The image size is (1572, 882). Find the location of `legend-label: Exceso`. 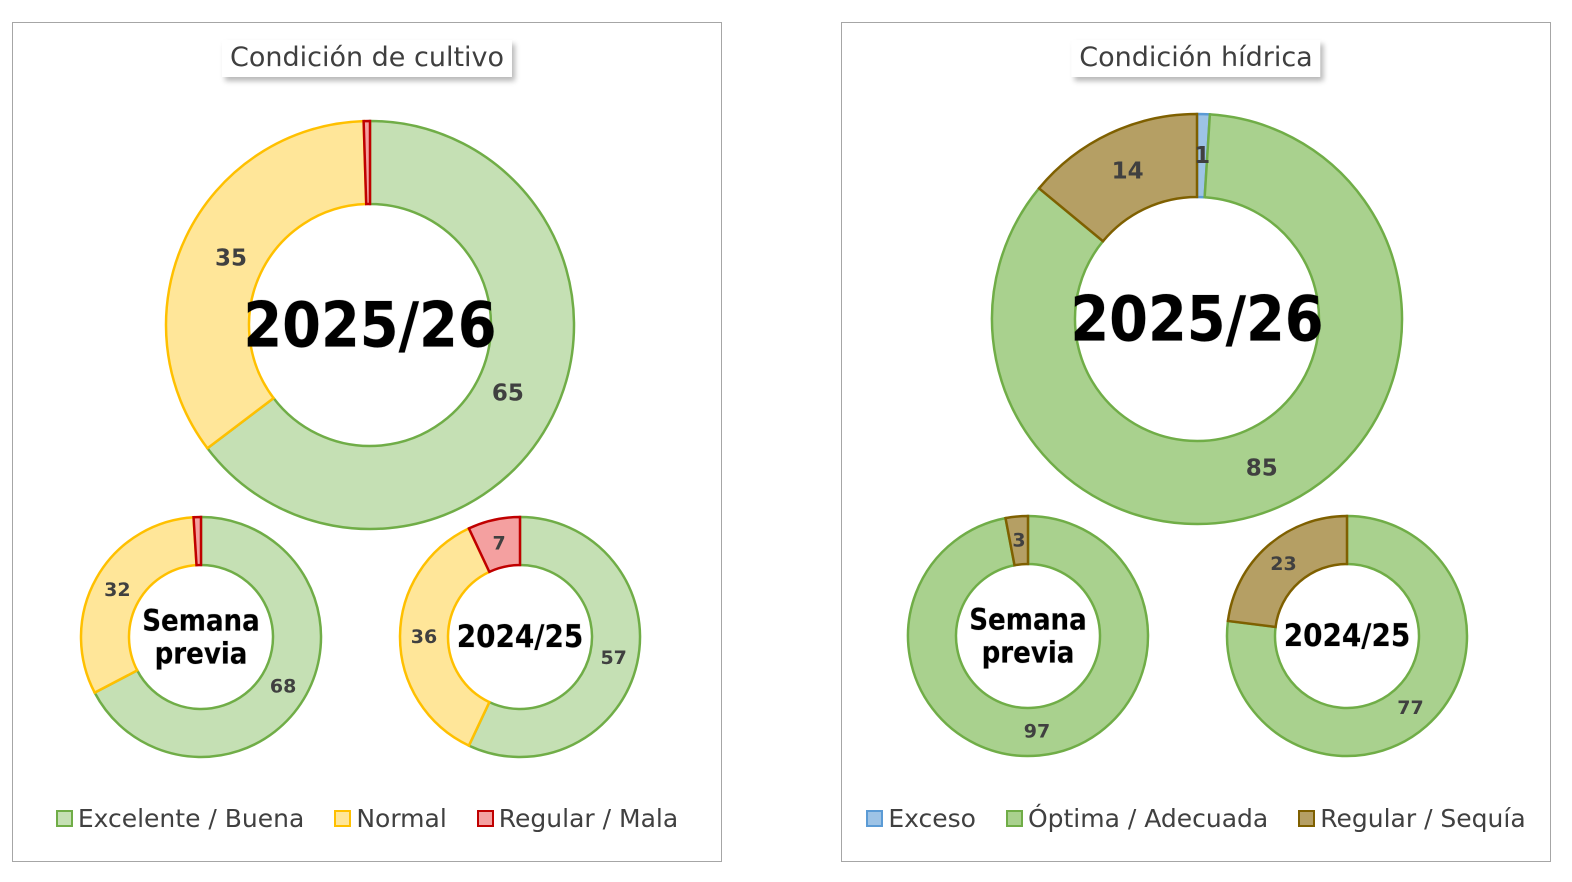

legend-label: Exceso is located at coordinates (932, 818).